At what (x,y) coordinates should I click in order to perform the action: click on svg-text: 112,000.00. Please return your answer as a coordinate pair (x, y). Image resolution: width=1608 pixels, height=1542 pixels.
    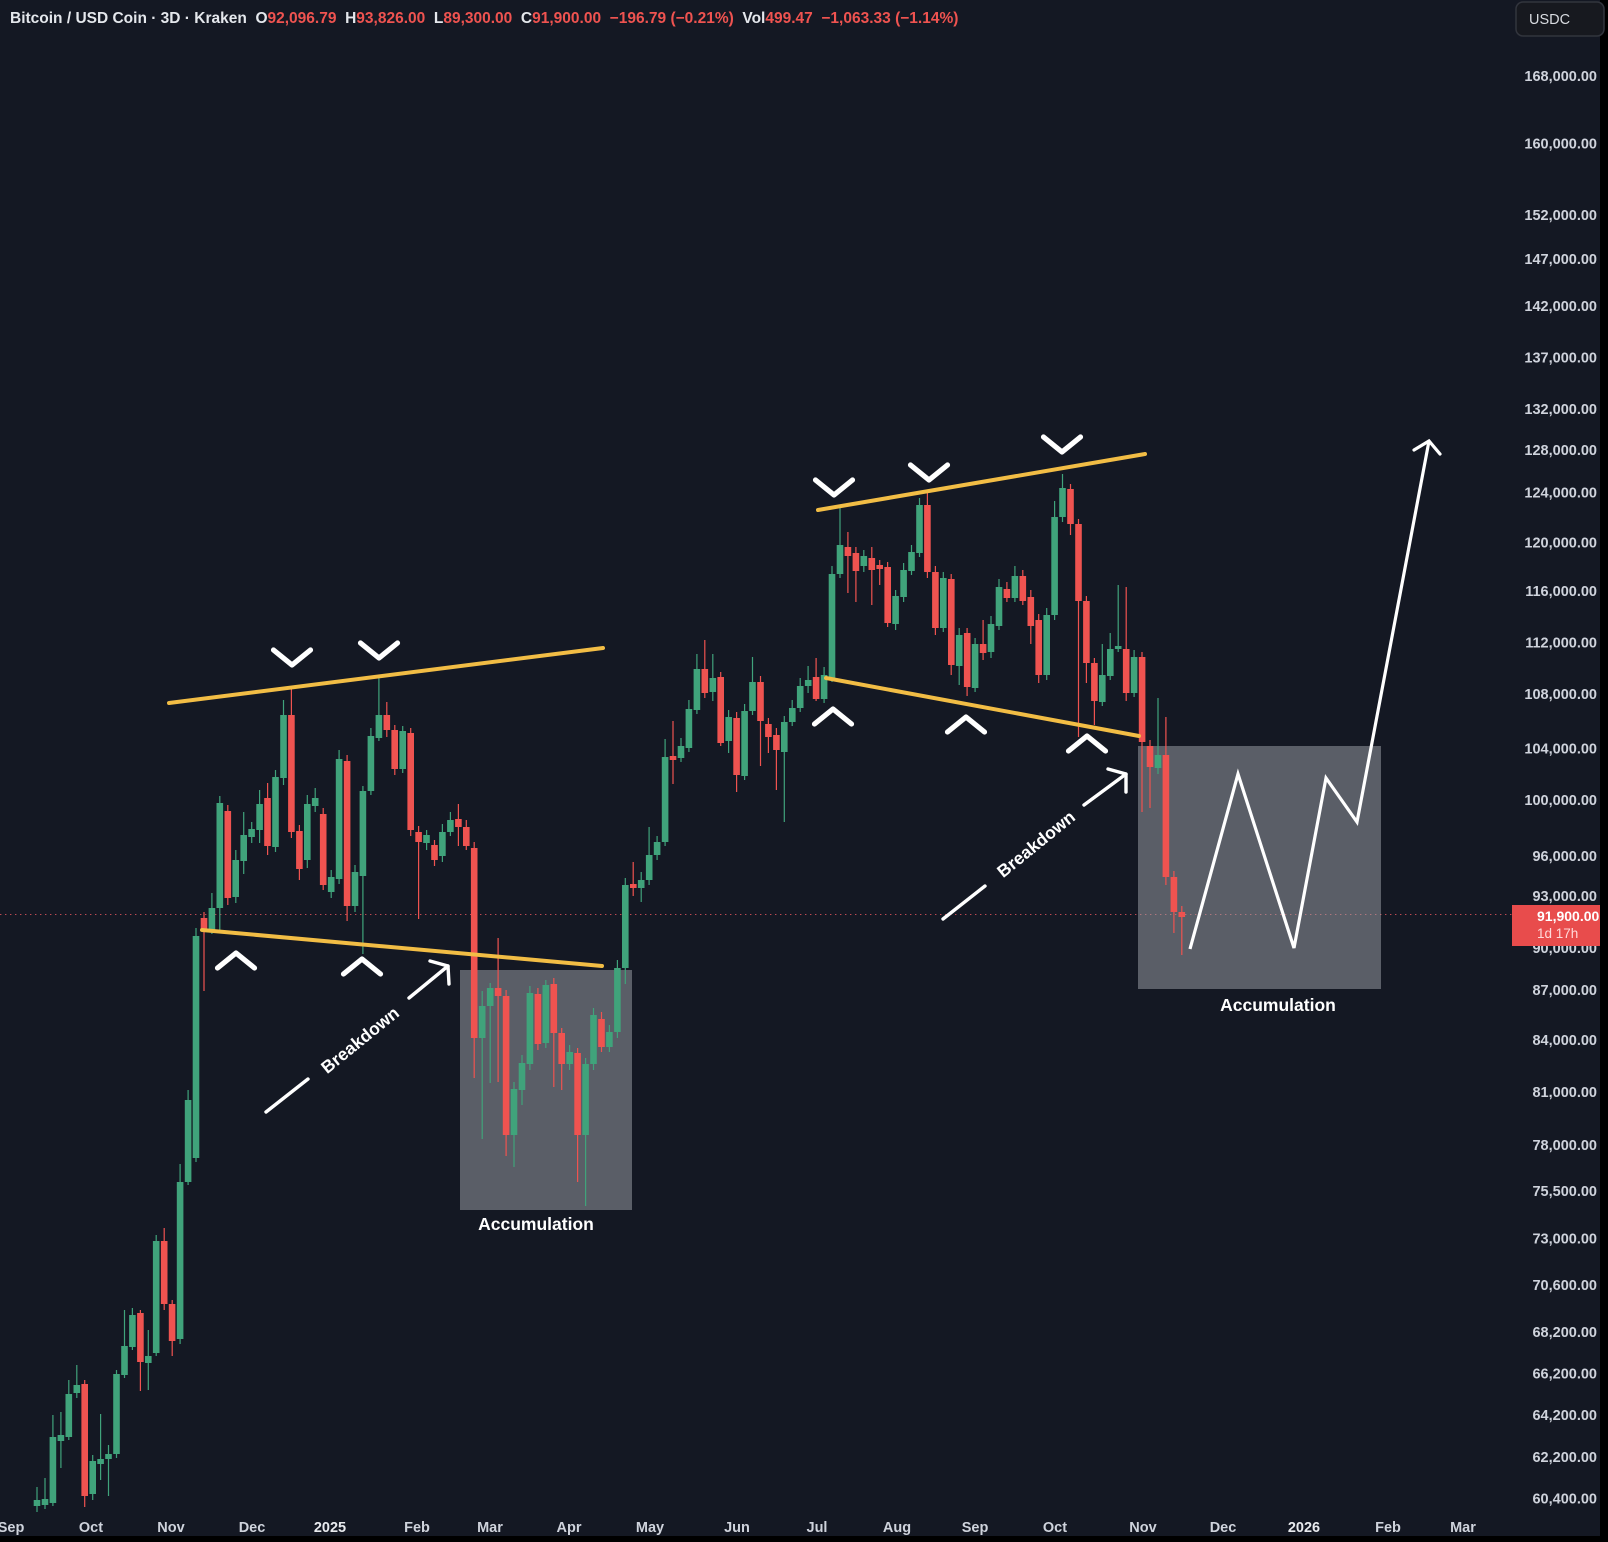
    Looking at the image, I should click on (1561, 644).